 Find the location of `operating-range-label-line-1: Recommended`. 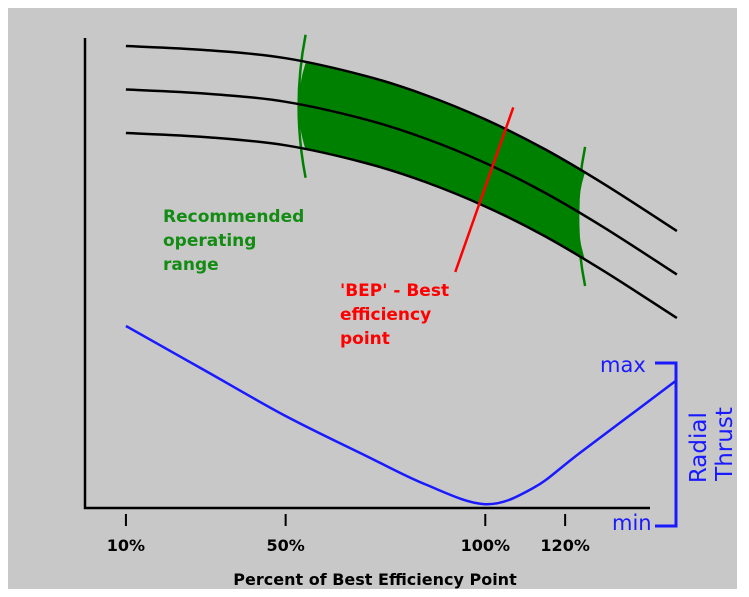

operating-range-label-line-1: Recommended is located at coordinates (233, 217).